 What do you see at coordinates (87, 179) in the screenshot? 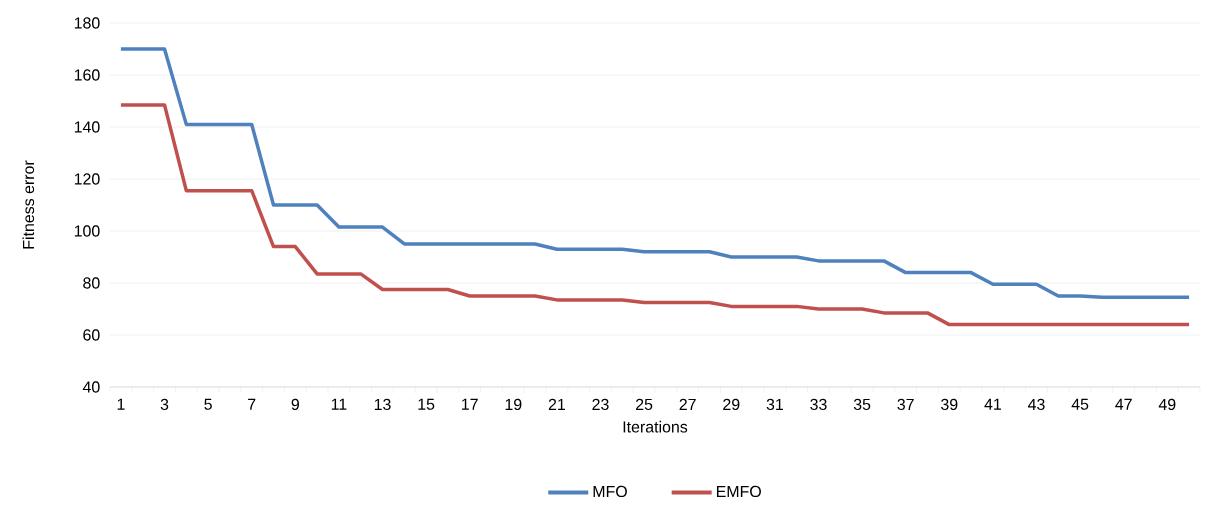
I see `y-tick-label: 120` at bounding box center [87, 179].